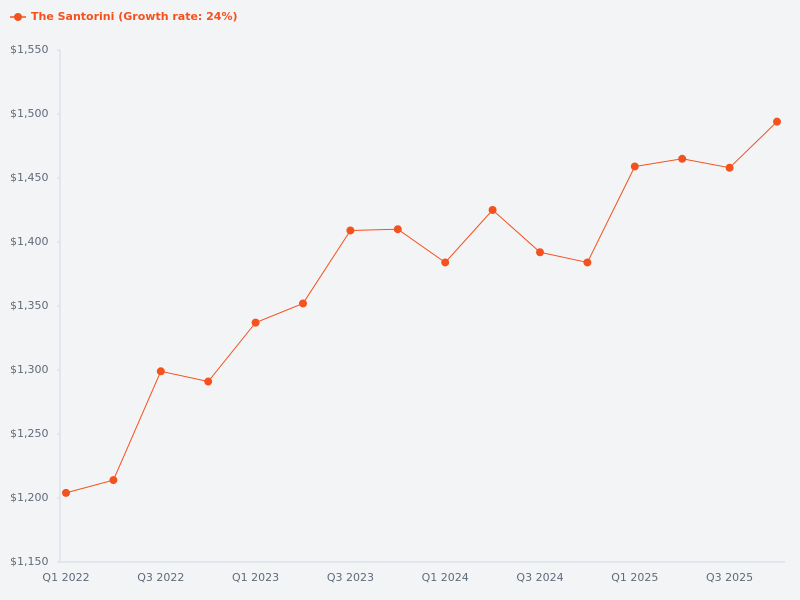 The height and width of the screenshot is (600, 800). Describe the element at coordinates (29, 561) in the screenshot. I see `y-tick-label: $1,150` at that location.